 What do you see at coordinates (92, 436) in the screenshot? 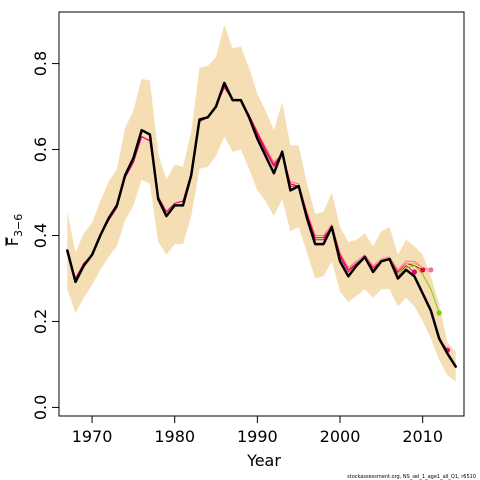
I see `x-tick-label: 1970` at bounding box center [92, 436].